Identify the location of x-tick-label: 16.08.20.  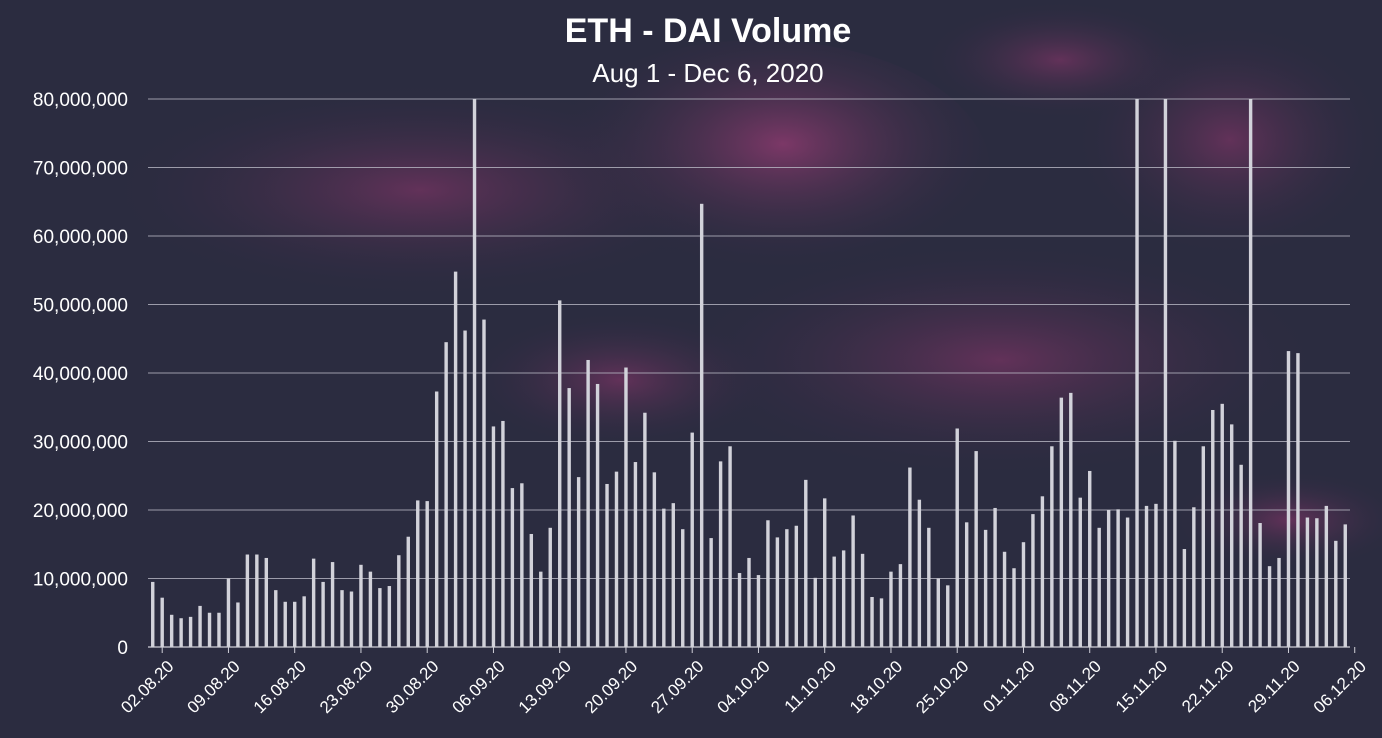
(280, 687).